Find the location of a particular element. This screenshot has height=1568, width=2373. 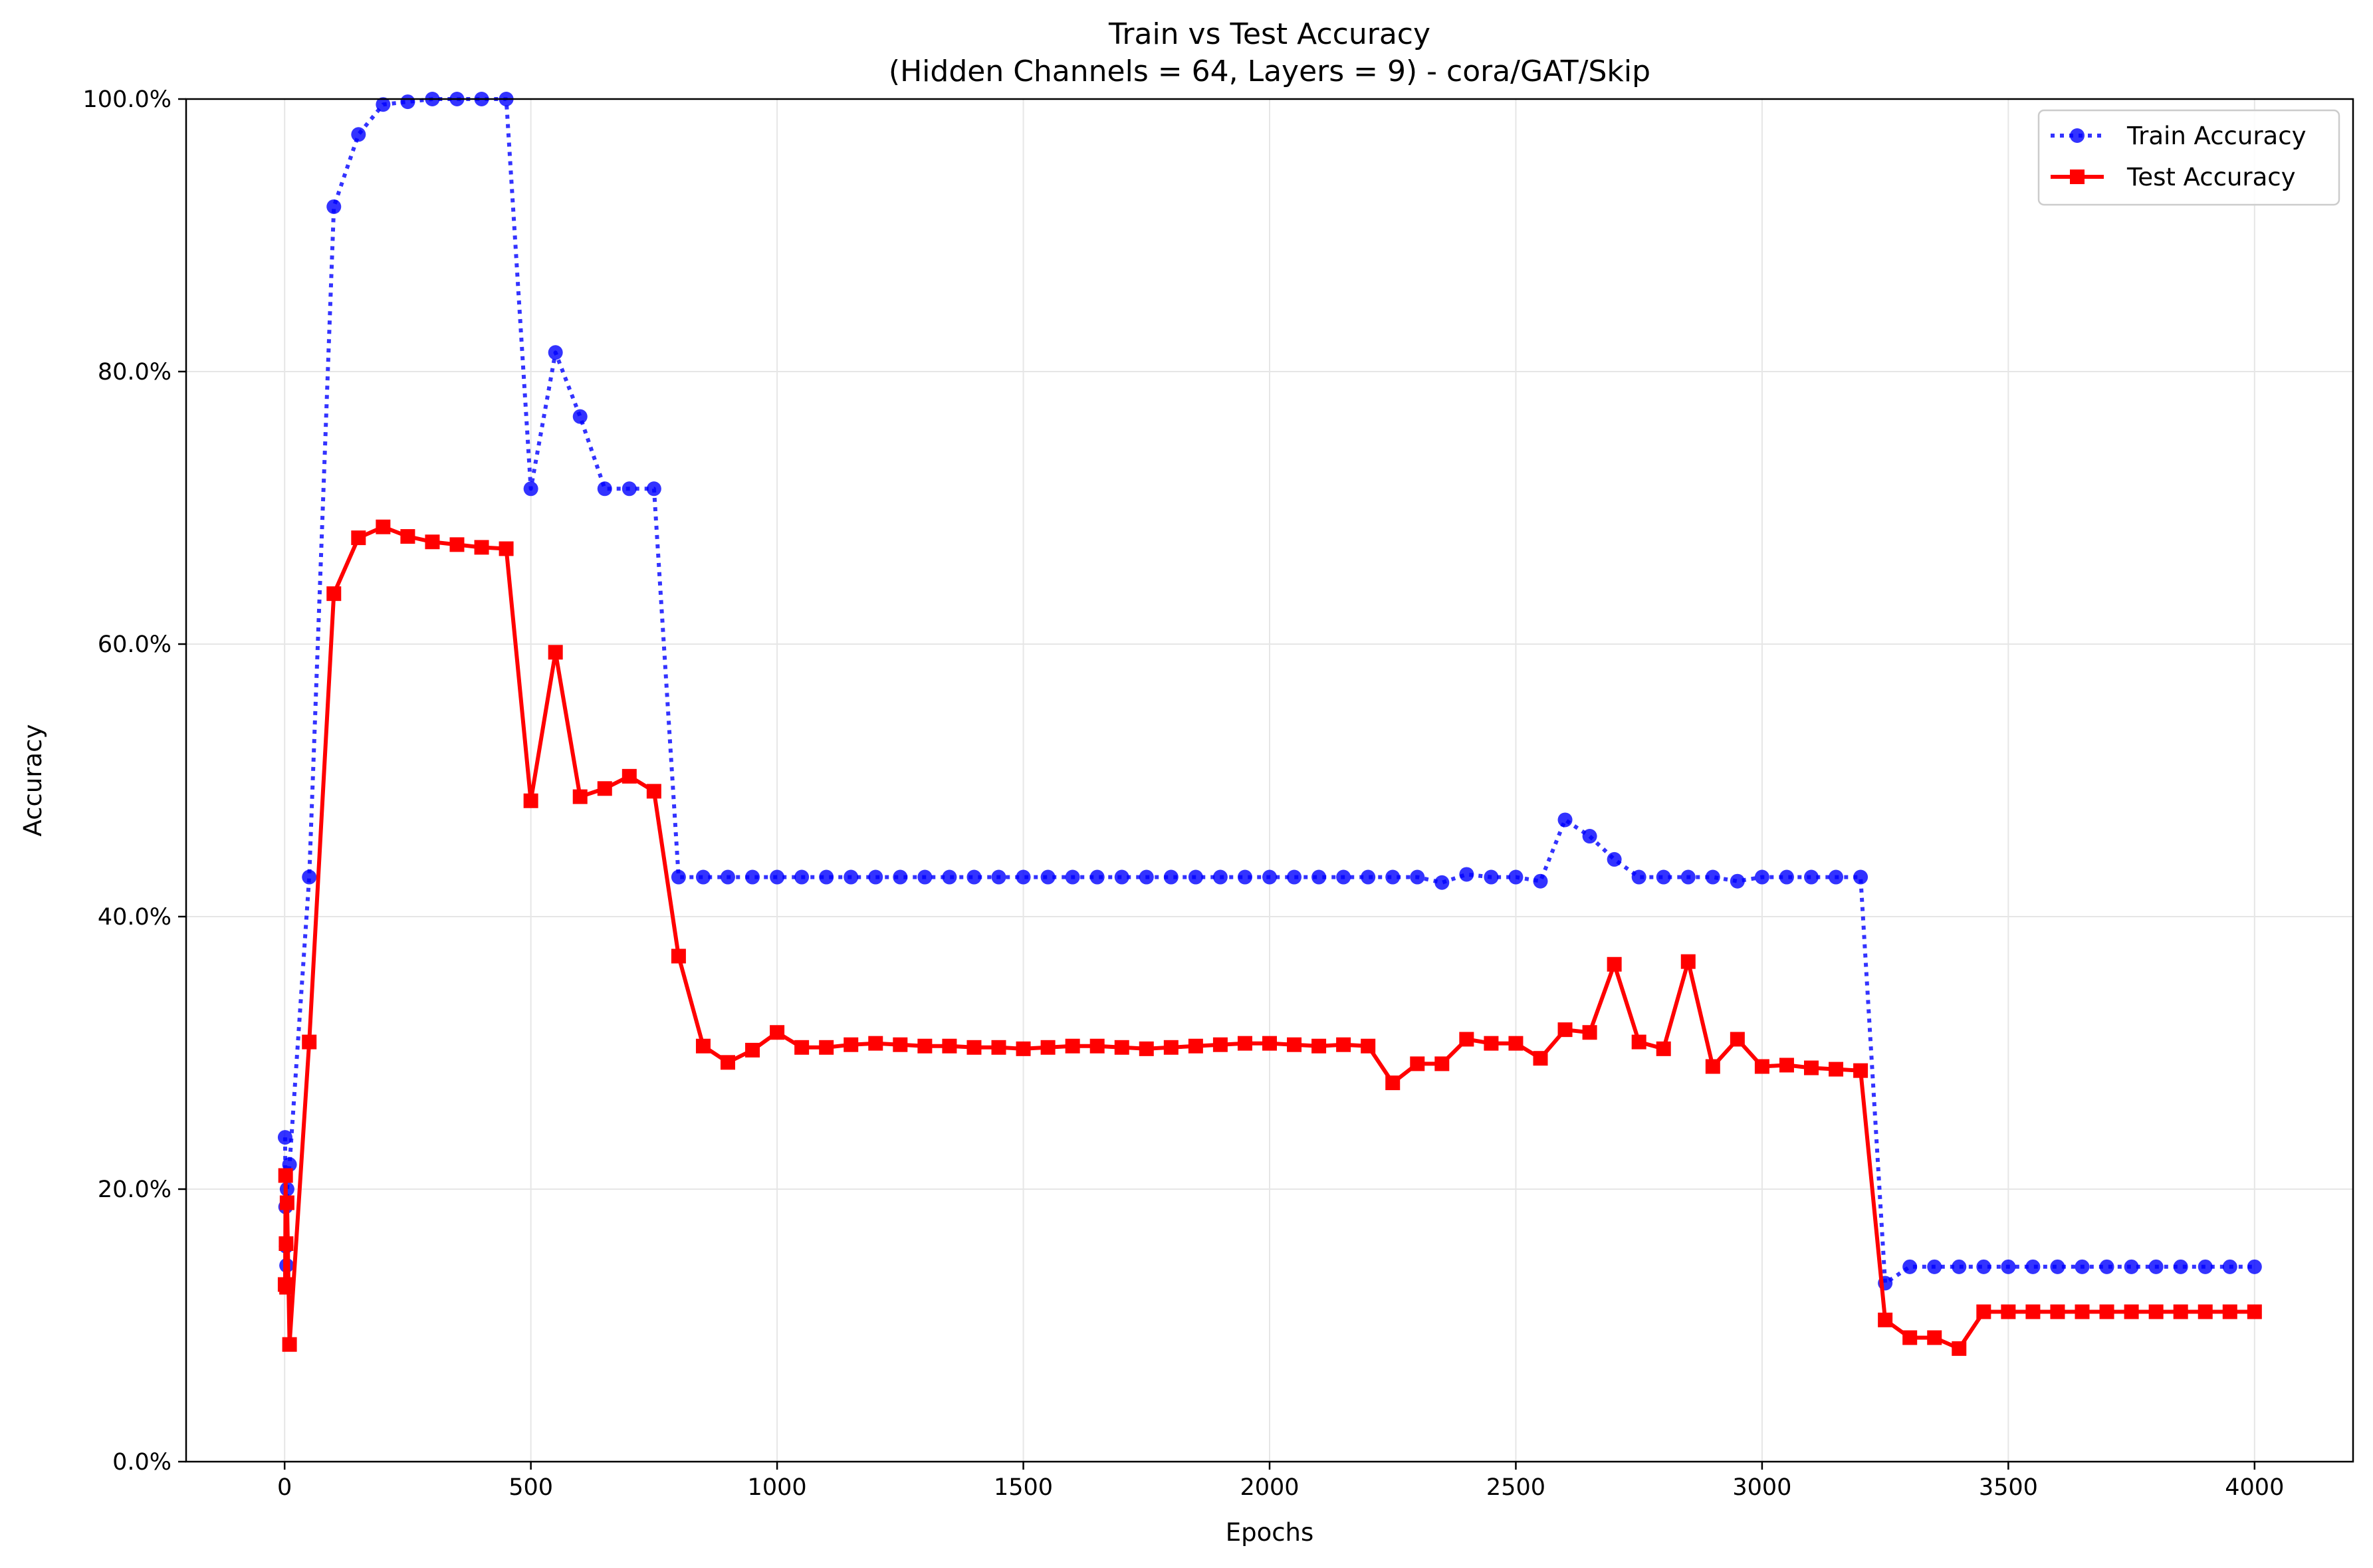

x-tick-label: 2500 is located at coordinates (1515, 1487).